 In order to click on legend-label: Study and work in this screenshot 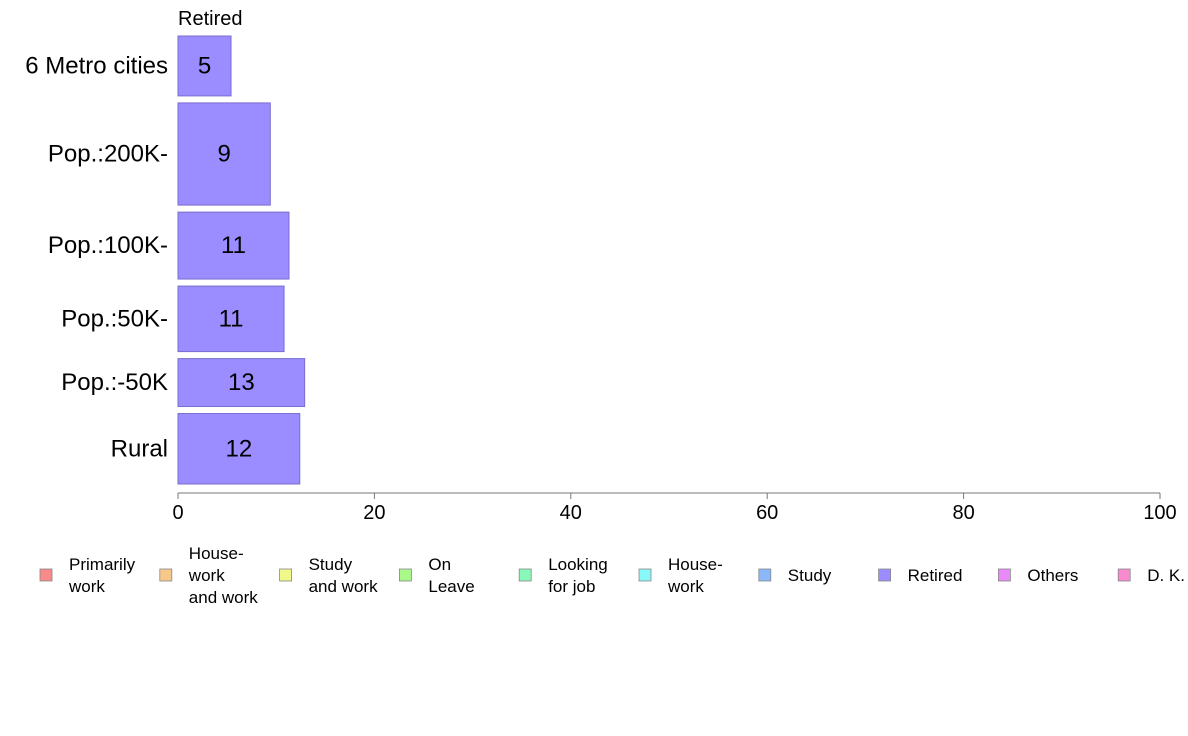, I will do `click(343, 575)`.